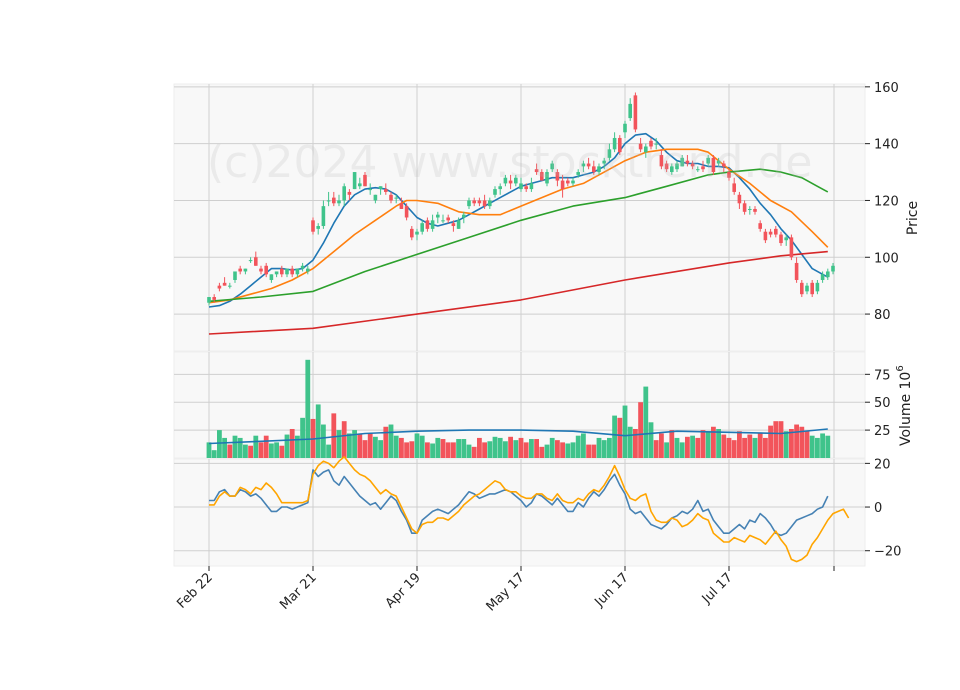  What do you see at coordinates (537, 511) in the screenshot?
I see `oscillator-panel: 20 0 −20` at bounding box center [537, 511].